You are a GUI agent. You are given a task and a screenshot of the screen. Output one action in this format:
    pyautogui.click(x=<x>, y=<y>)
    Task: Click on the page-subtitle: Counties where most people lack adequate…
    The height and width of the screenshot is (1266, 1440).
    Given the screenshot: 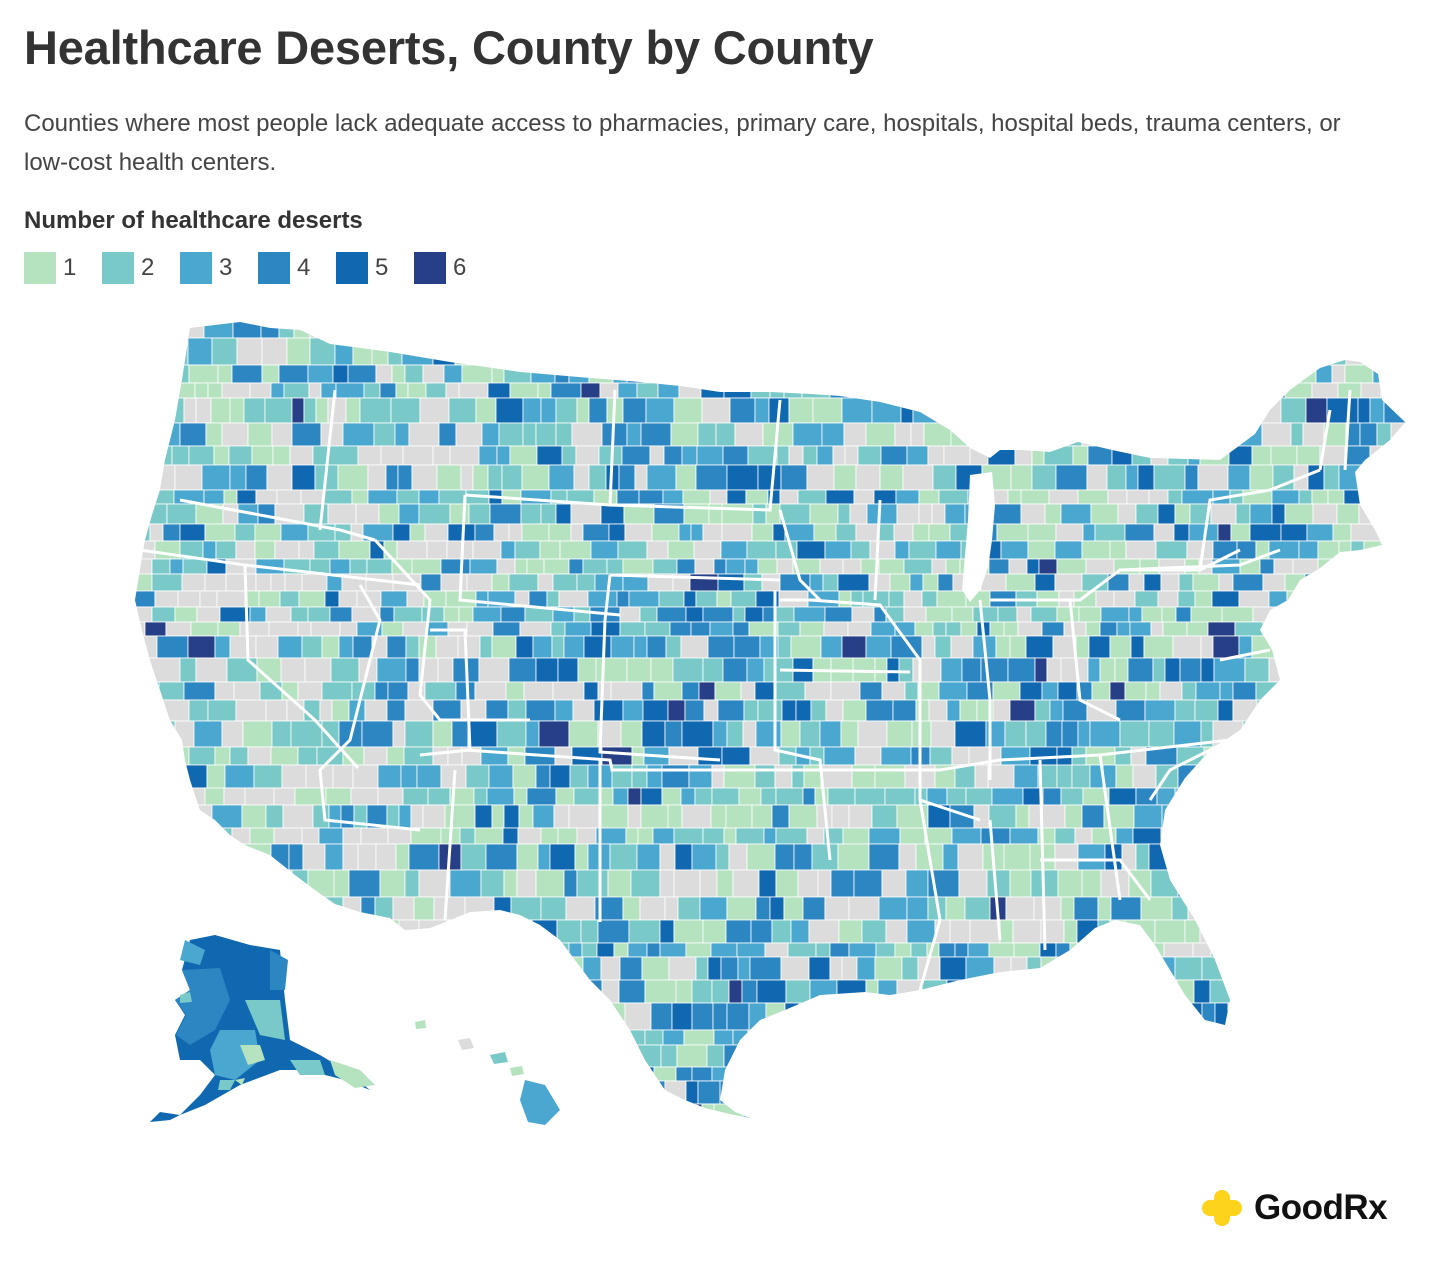 What is the action you would take?
    pyautogui.click(x=682, y=143)
    